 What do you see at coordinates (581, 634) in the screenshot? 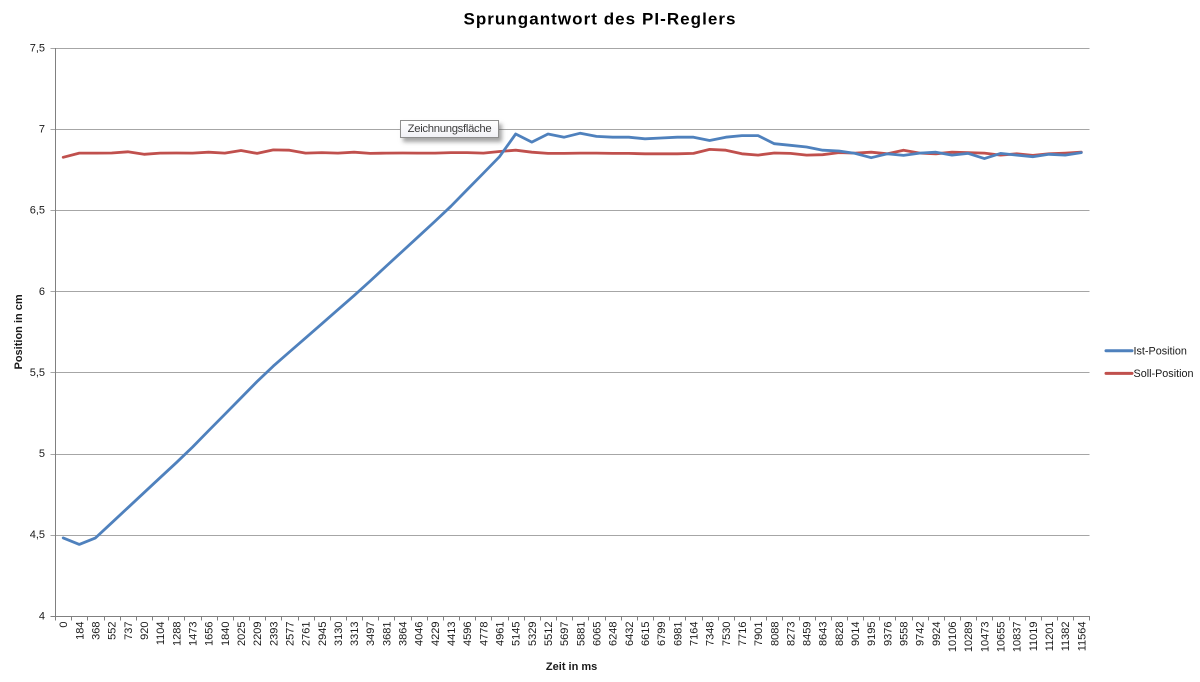
I see `svg-text: 5881` at bounding box center [581, 634].